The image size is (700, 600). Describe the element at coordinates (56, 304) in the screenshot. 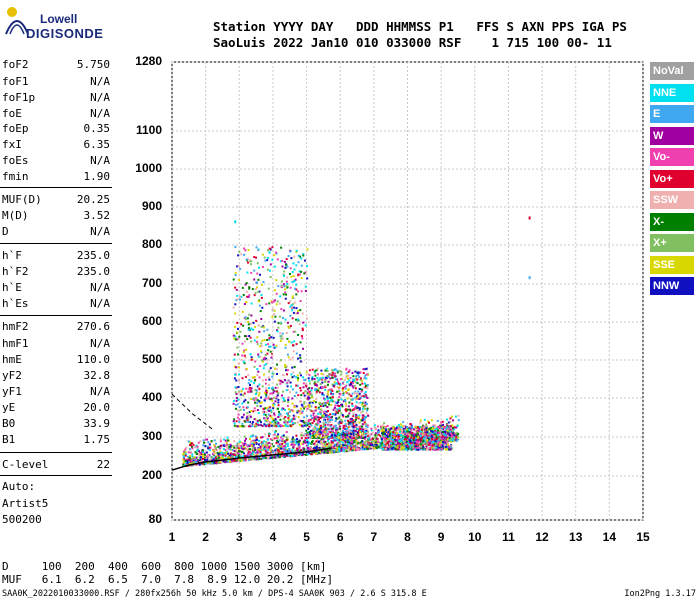

I see `param-row-hes: h`Es N/A` at that location.